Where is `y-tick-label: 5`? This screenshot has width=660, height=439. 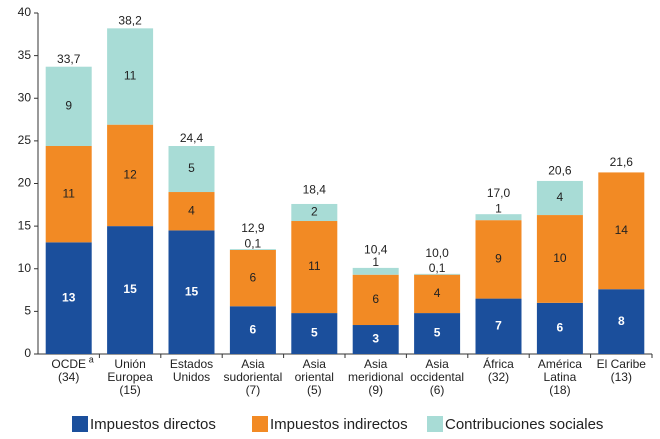 y-tick-label: 5 is located at coordinates (27, 311).